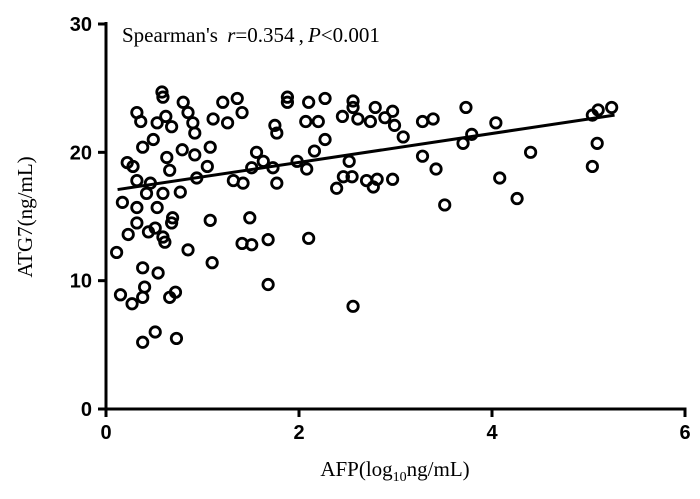 This screenshot has width=700, height=499. I want to click on y-axis-title: ATG7(ng/mL), so click(25, 216).